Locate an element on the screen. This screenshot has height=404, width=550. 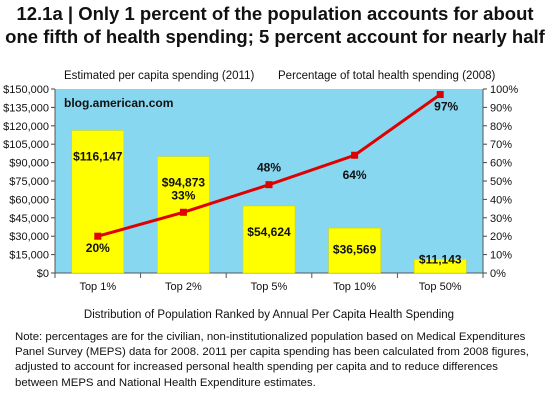
right-axis-tick-label: 60% is located at coordinates (501, 164).